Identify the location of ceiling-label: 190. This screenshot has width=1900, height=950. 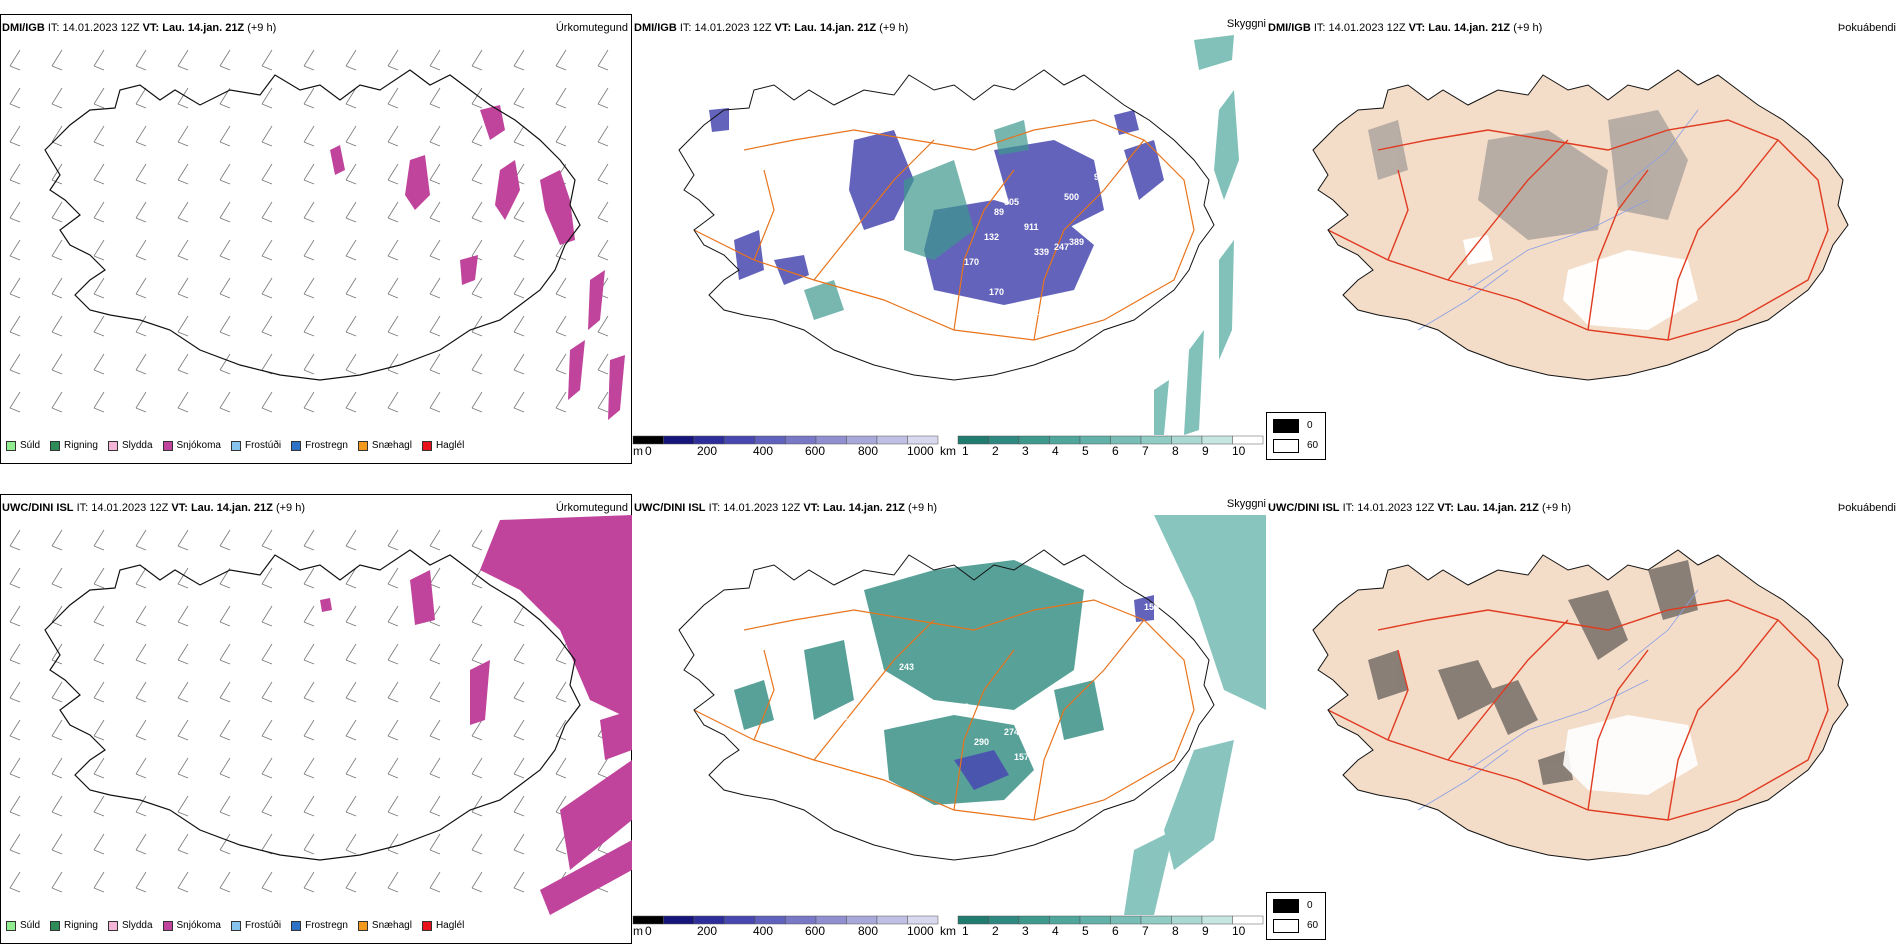
(1151, 282).